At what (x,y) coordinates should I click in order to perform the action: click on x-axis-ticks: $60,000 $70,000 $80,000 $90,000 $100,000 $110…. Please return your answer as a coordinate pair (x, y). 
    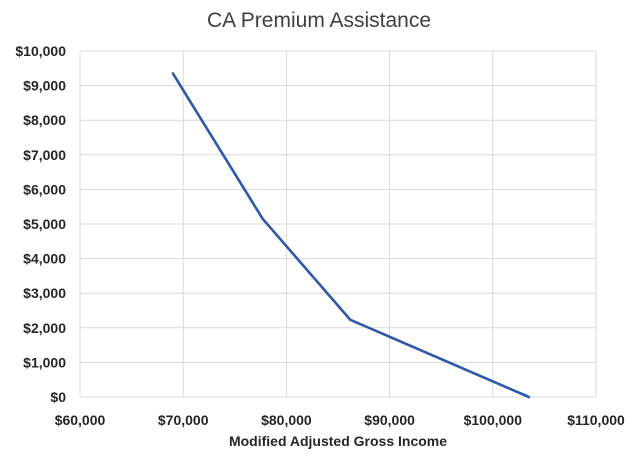
    Looking at the image, I should click on (340, 420).